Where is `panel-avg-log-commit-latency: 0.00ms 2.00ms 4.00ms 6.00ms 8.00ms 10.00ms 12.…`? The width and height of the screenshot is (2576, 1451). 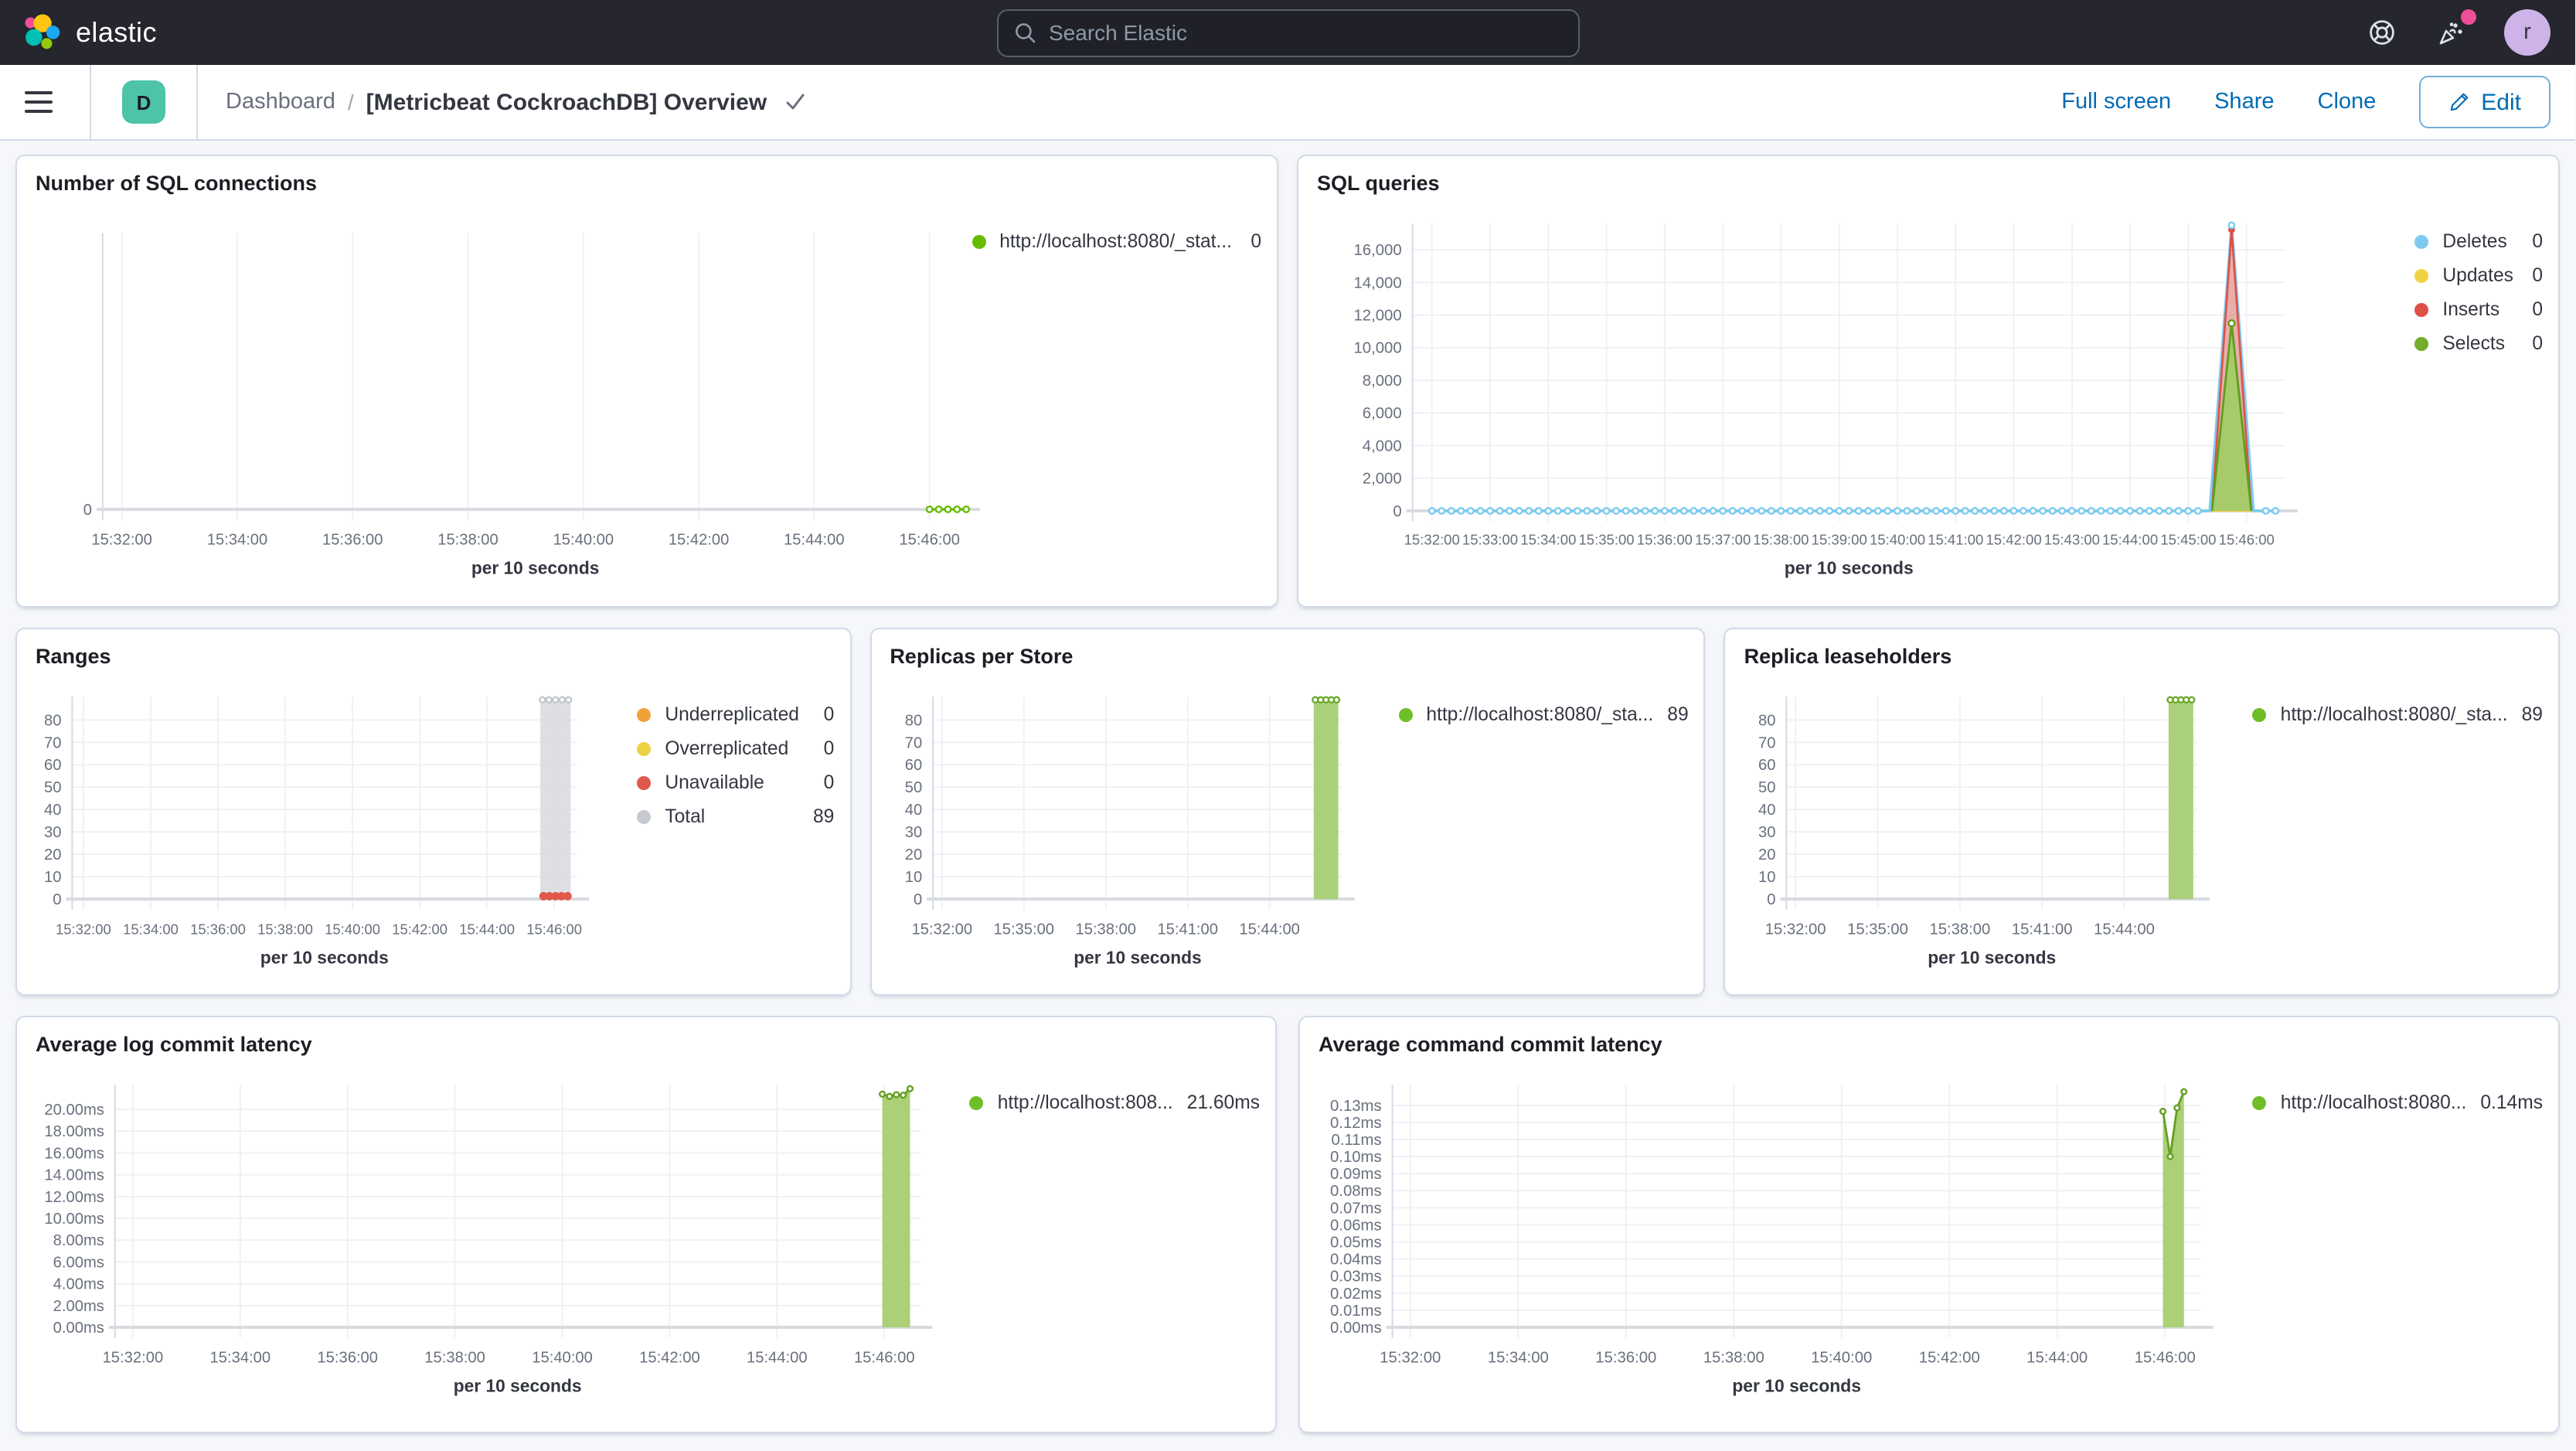 panel-avg-log-commit-latency: 0.00ms 2.00ms 4.00ms 6.00ms 8.00ms 10.00ms 12.… is located at coordinates (646, 1224).